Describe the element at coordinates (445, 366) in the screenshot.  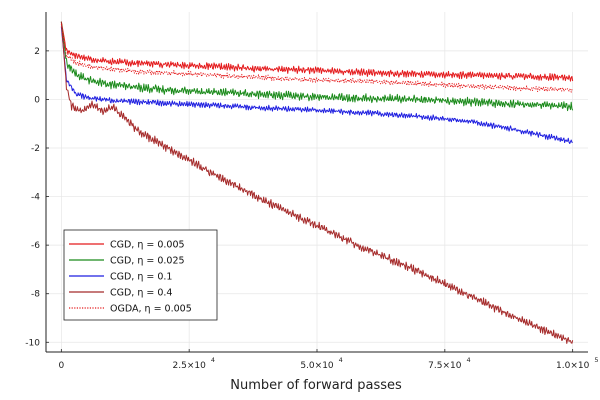
I see `x-tick-label: 7.5×10` at that location.